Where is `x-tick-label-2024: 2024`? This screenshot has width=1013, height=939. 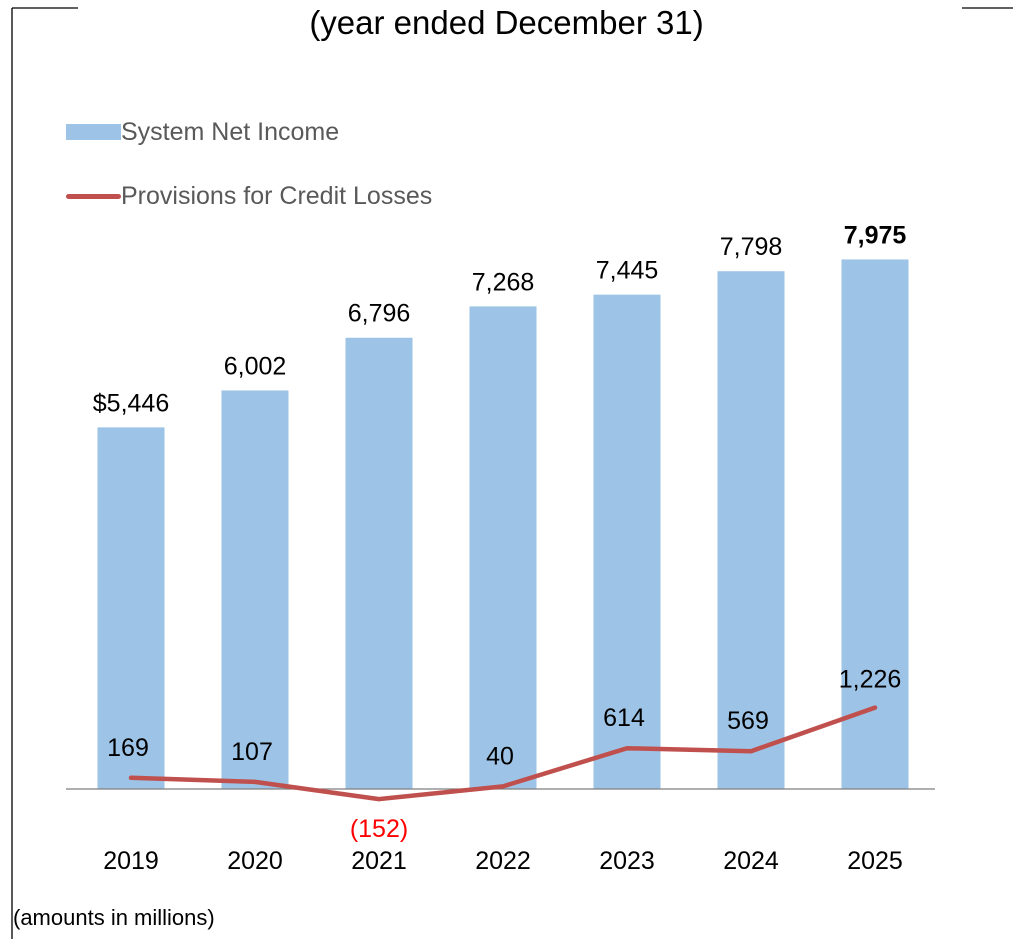
x-tick-label-2024: 2024 is located at coordinates (751, 861).